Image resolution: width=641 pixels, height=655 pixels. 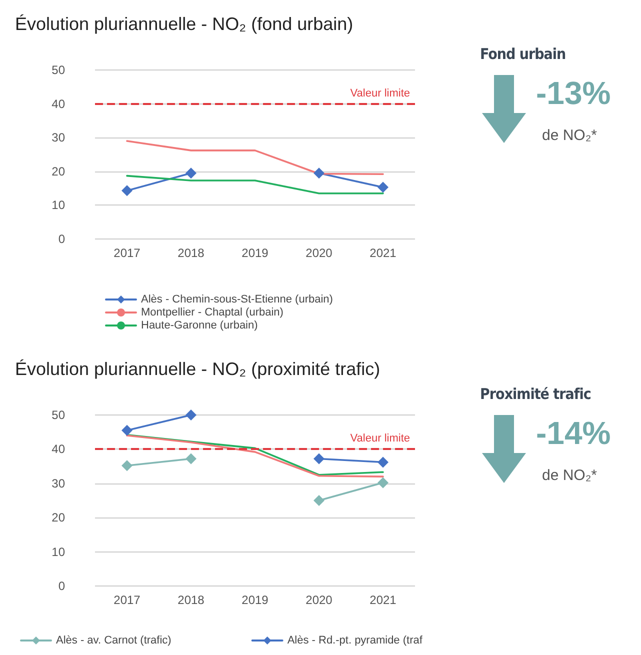 I want to click on text: Fond urbain, so click(x=523, y=54).